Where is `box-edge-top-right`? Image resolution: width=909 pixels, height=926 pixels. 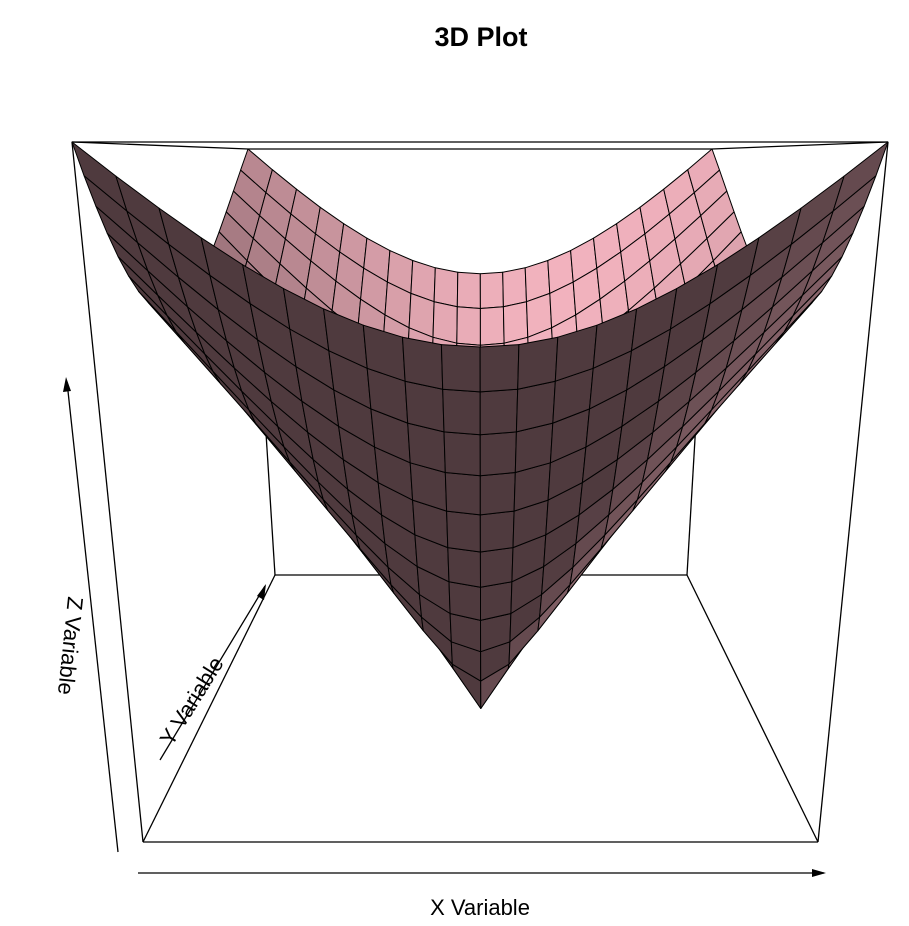 box-edge-top-right is located at coordinates (800, 145).